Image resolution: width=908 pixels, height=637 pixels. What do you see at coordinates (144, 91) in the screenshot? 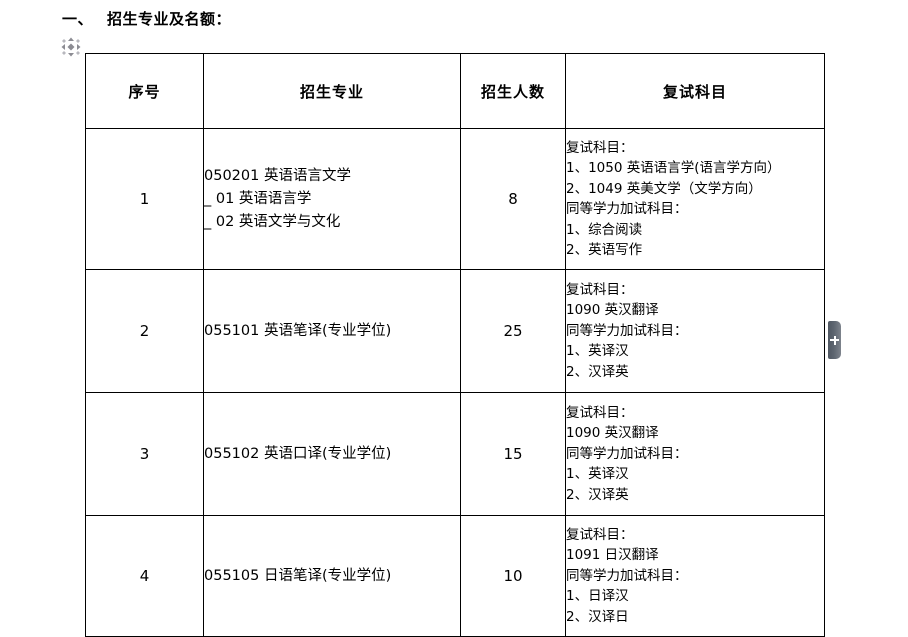
I see `column-header-no: 序号` at bounding box center [144, 91].